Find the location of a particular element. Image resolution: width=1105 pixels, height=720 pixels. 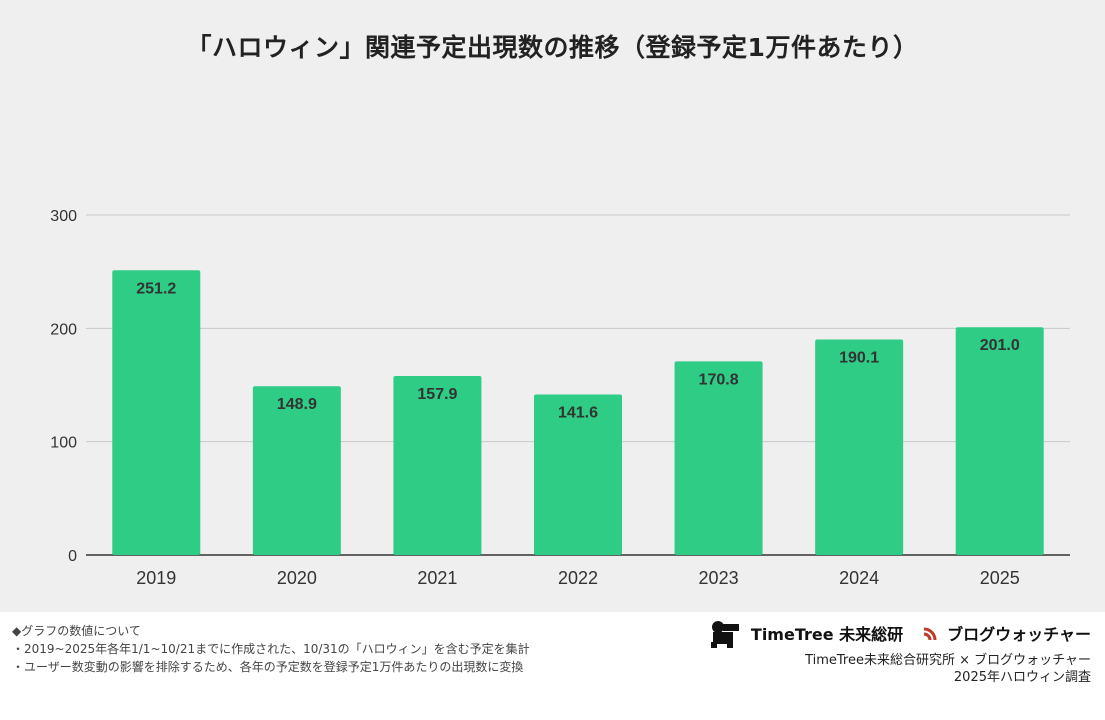

x-tick-label: 2025 is located at coordinates (1000, 578).